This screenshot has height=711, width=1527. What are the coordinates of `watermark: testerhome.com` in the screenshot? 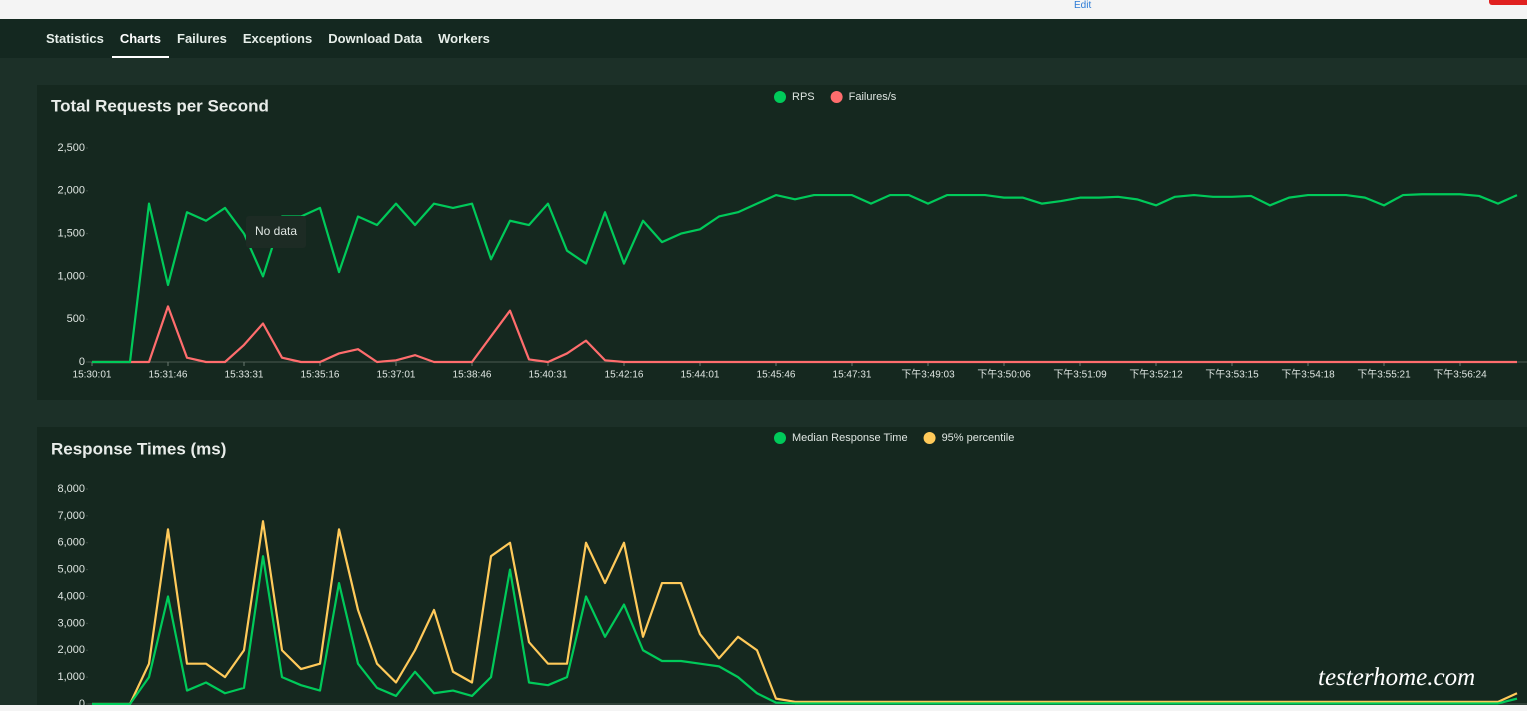 It's located at (1397, 677).